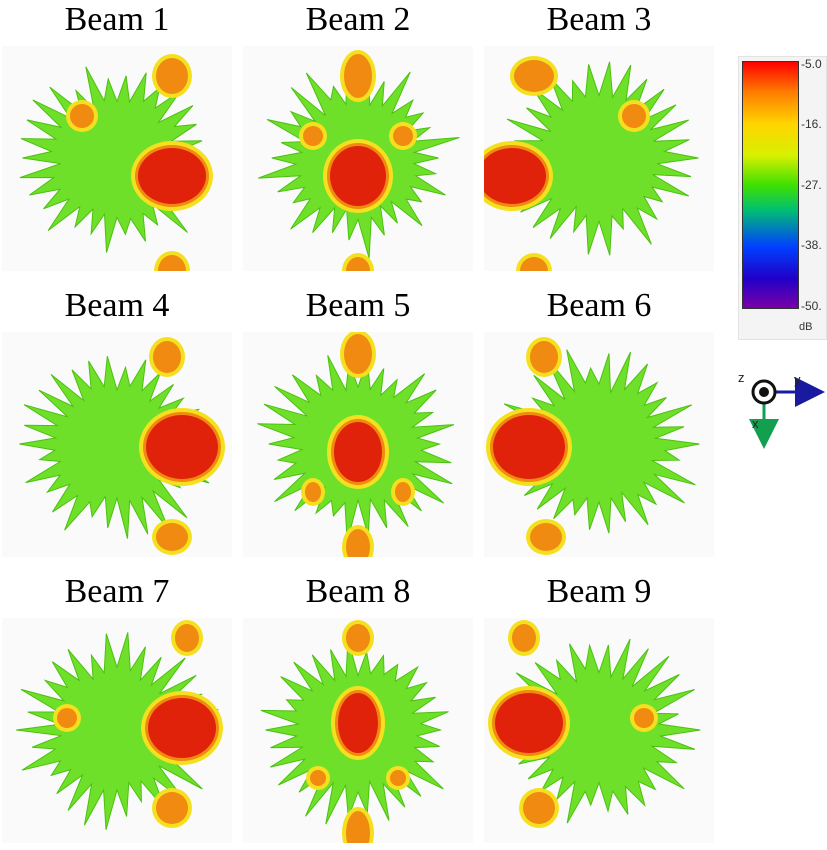 The image size is (827, 850). What do you see at coordinates (811, 245) in the screenshot?
I see `colorbar-tick: -38.` at bounding box center [811, 245].